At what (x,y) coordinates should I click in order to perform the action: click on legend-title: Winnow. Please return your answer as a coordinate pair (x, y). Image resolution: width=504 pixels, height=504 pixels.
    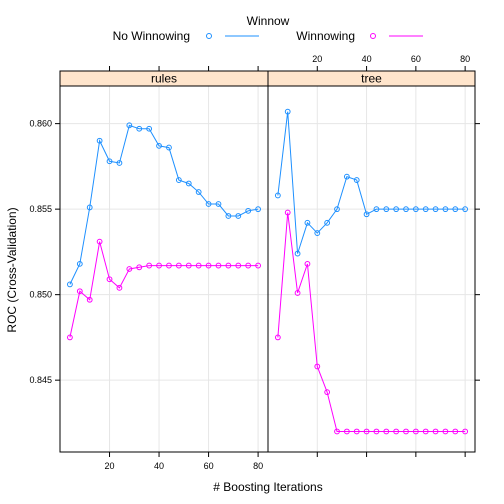
    Looking at the image, I should click on (268, 21).